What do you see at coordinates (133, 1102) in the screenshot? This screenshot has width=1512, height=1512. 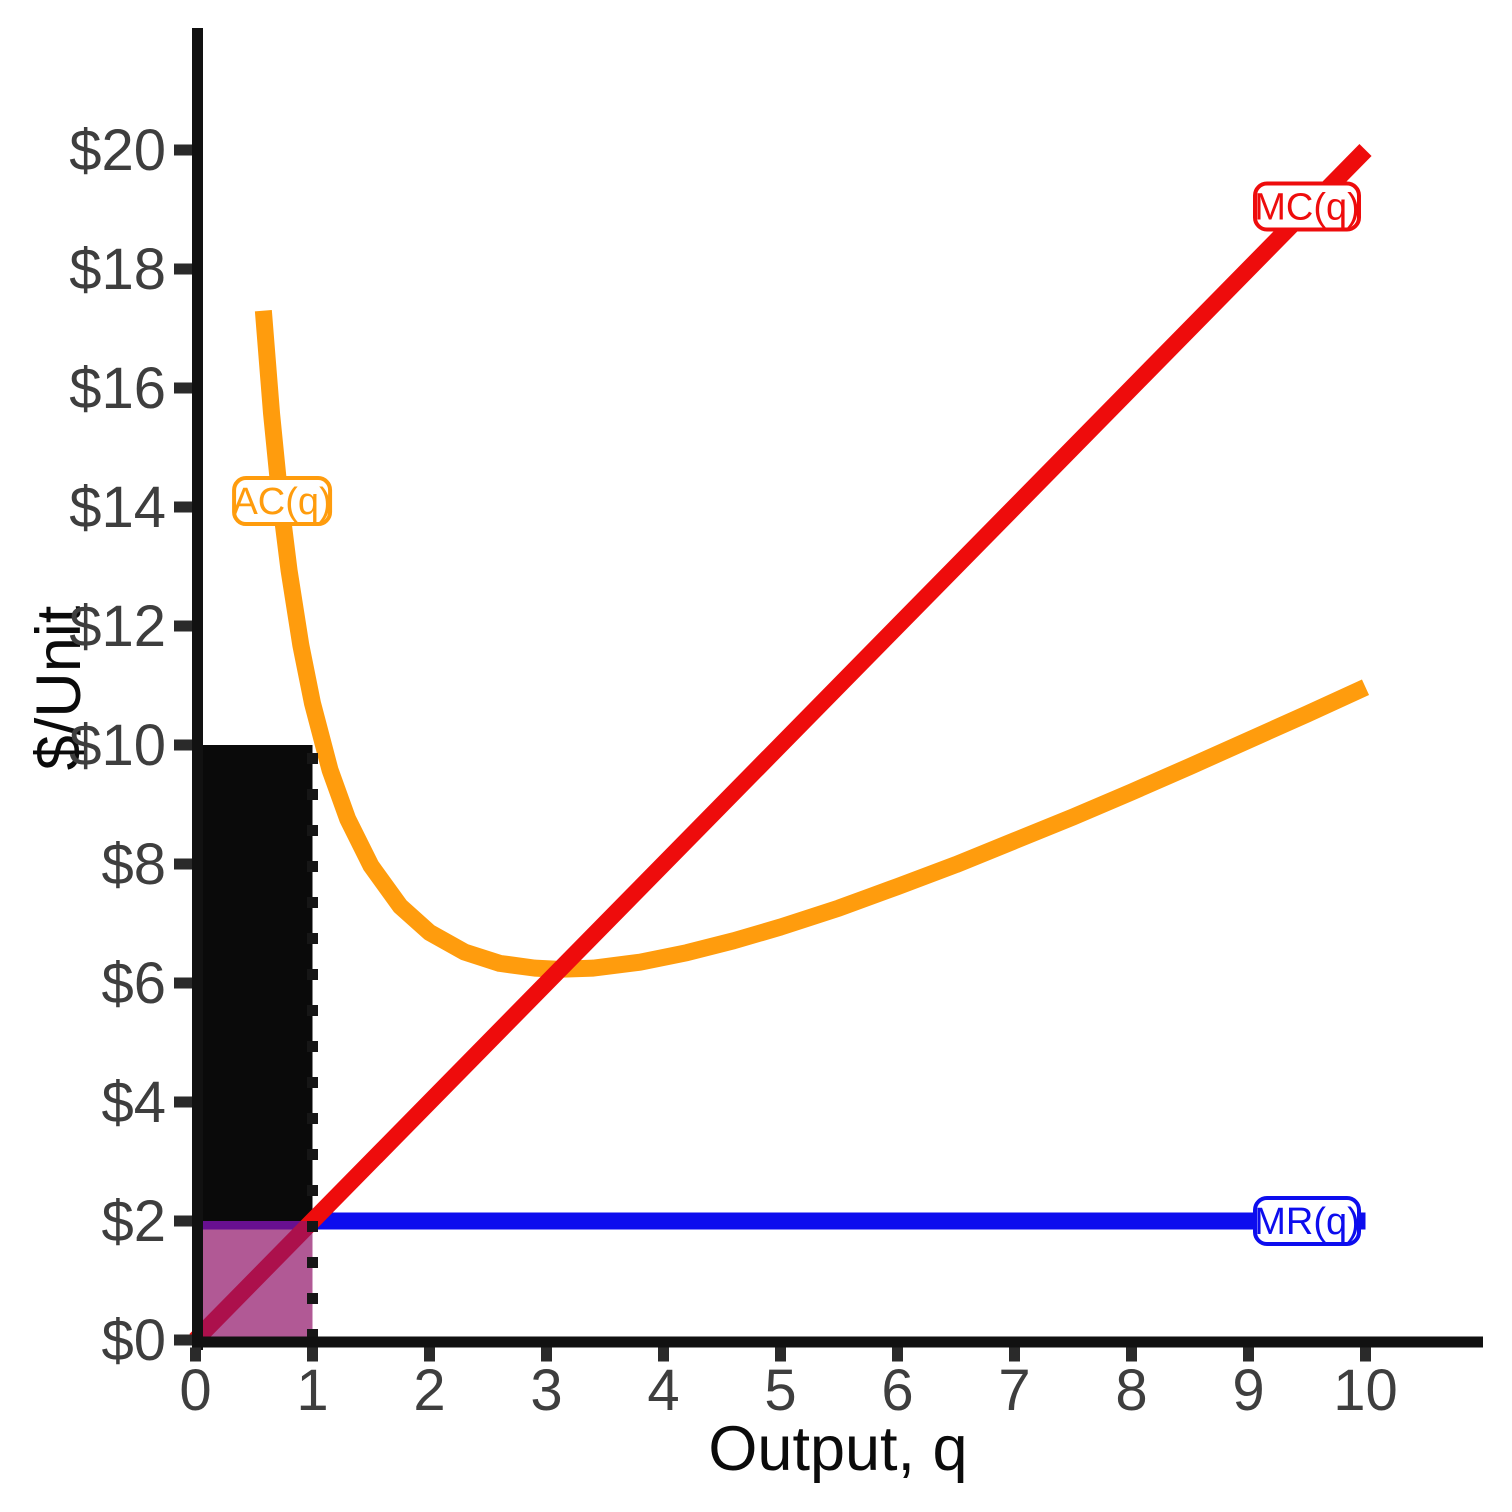 I see `y-tick-label: $4` at bounding box center [133, 1102].